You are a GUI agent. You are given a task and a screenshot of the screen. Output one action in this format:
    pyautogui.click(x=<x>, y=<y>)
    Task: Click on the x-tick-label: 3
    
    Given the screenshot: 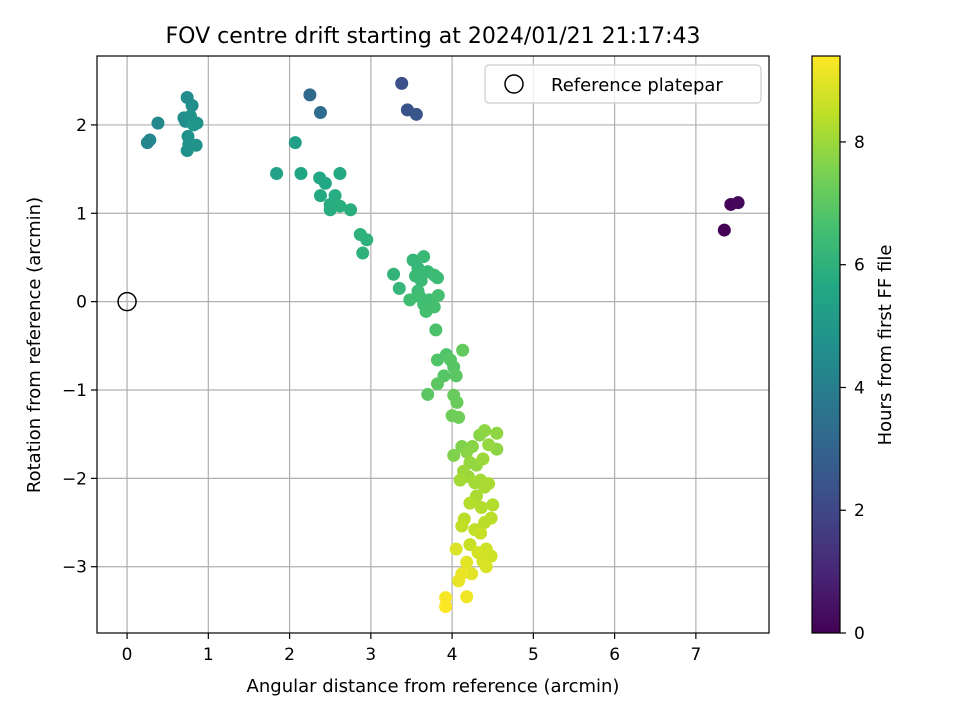 What is the action you would take?
    pyautogui.click(x=370, y=655)
    